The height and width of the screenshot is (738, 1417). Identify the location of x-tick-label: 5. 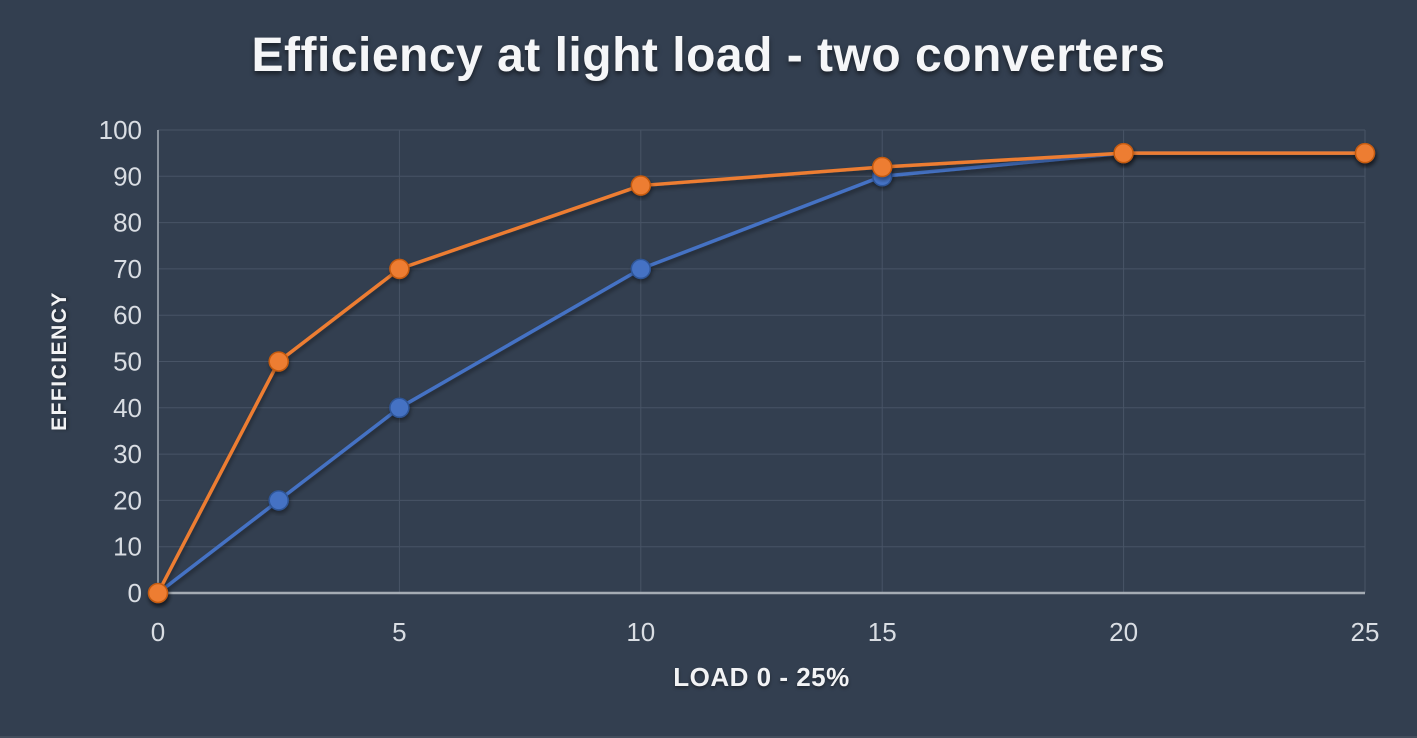
(399, 632).